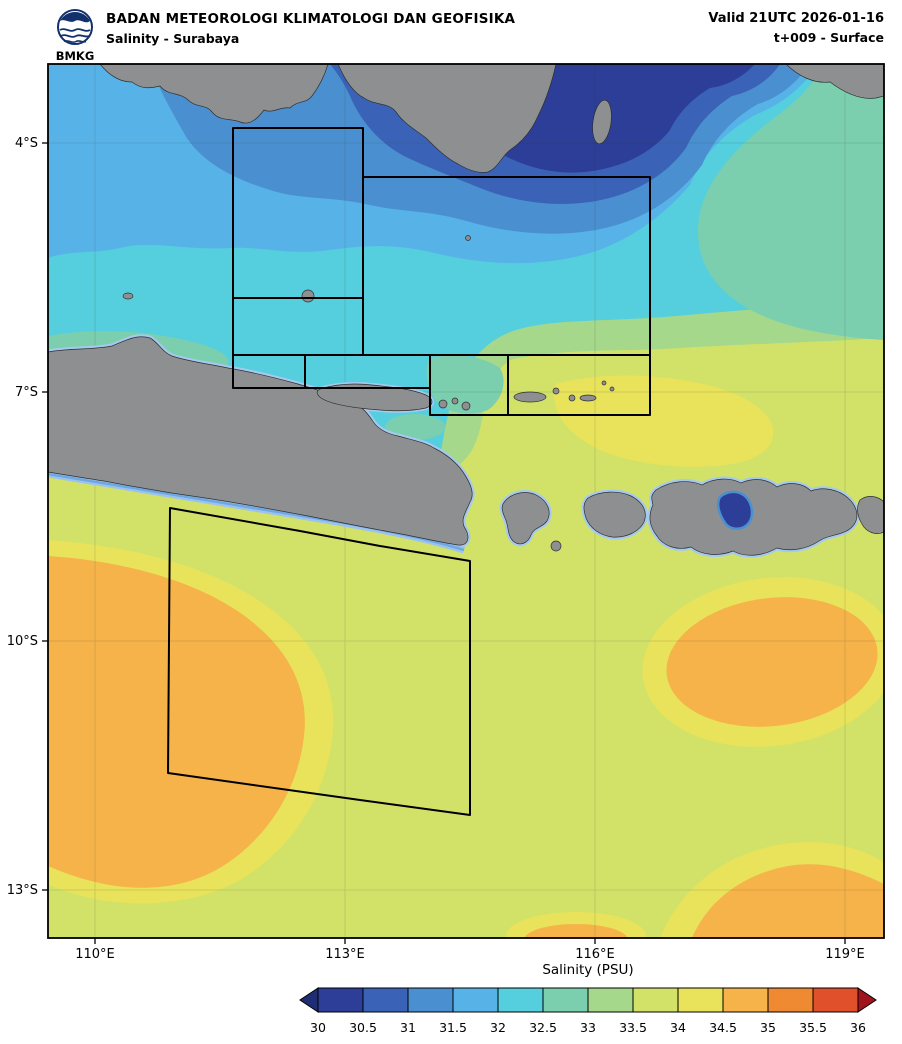  I want to click on sapudi-island, so click(443, 404).